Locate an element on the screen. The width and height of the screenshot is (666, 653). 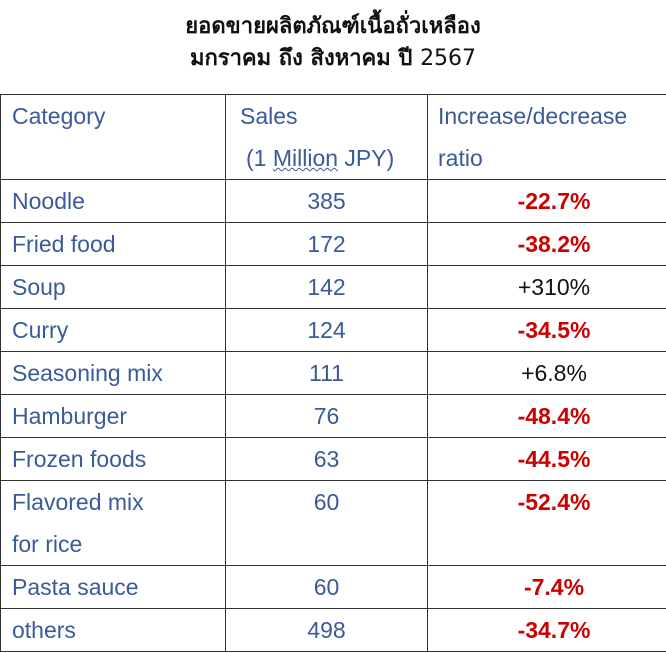
row-ratio: +310% is located at coordinates (546, 287).